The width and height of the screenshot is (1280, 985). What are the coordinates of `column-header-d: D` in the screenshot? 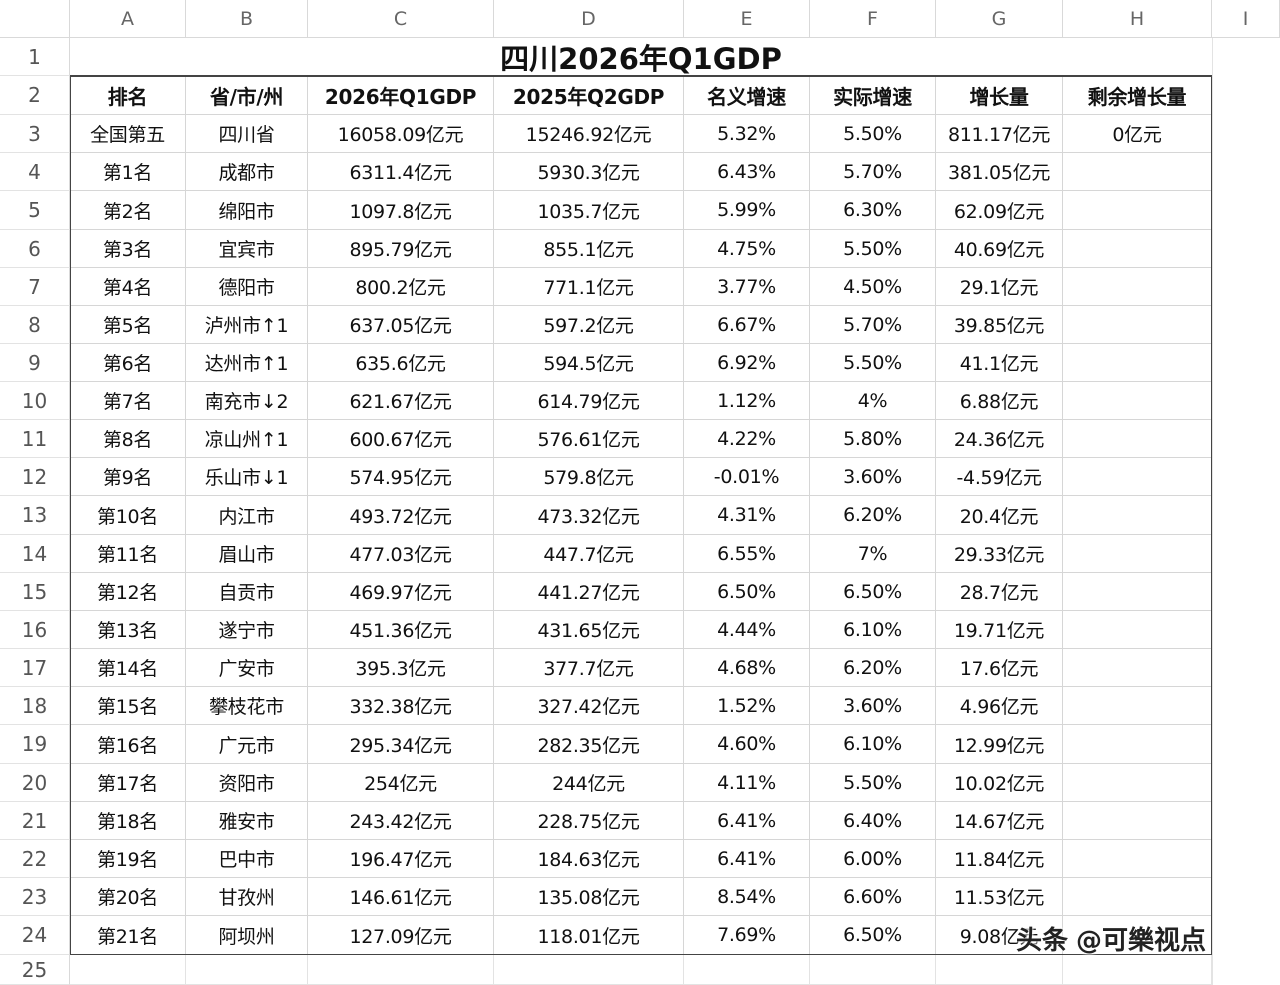 It's located at (589, 19).